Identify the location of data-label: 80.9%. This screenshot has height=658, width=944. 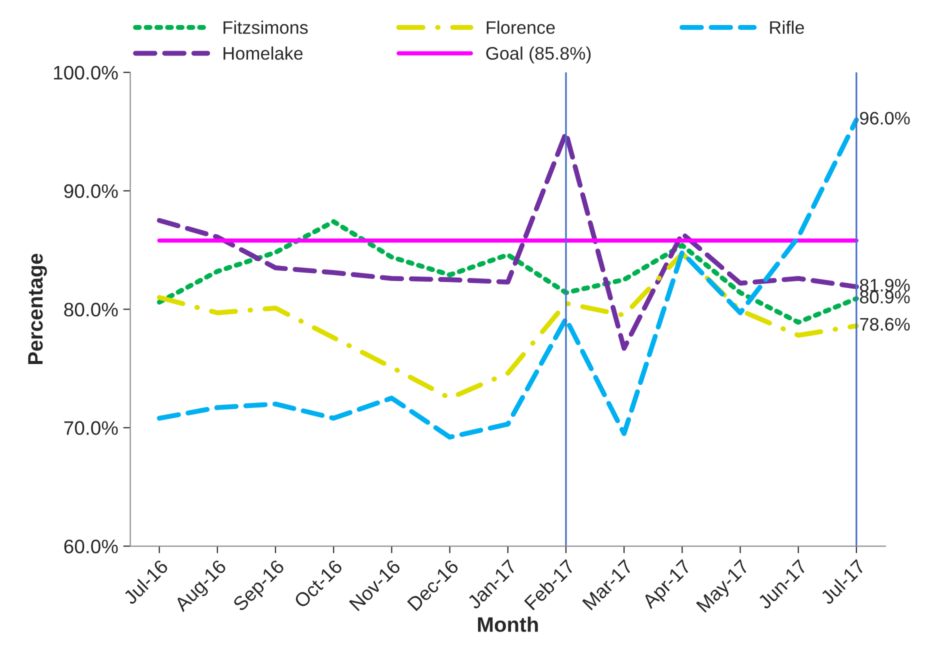
(885, 297).